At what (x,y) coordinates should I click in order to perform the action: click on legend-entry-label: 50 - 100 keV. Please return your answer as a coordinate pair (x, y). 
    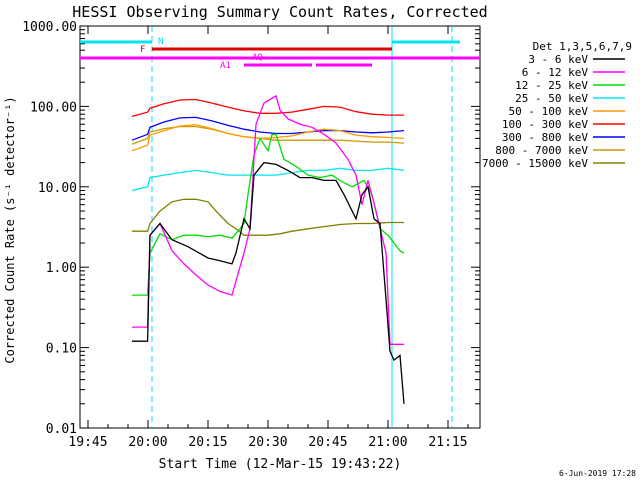
    Looking at the image, I should click on (549, 111).